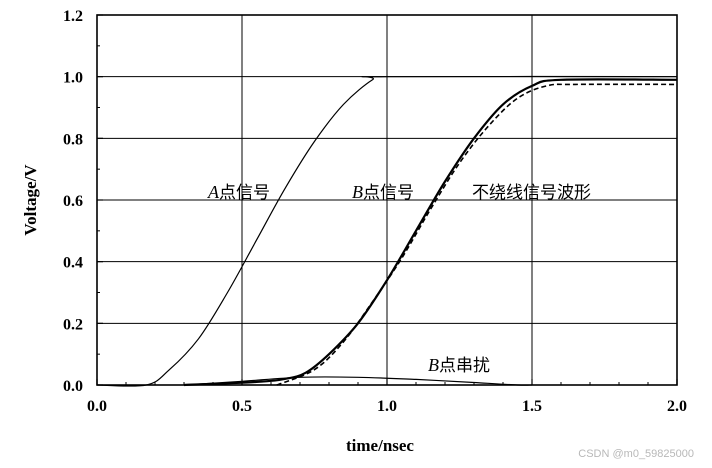  What do you see at coordinates (358, 381) in the screenshot?
I see `series-b-crosstalk` at bounding box center [358, 381].